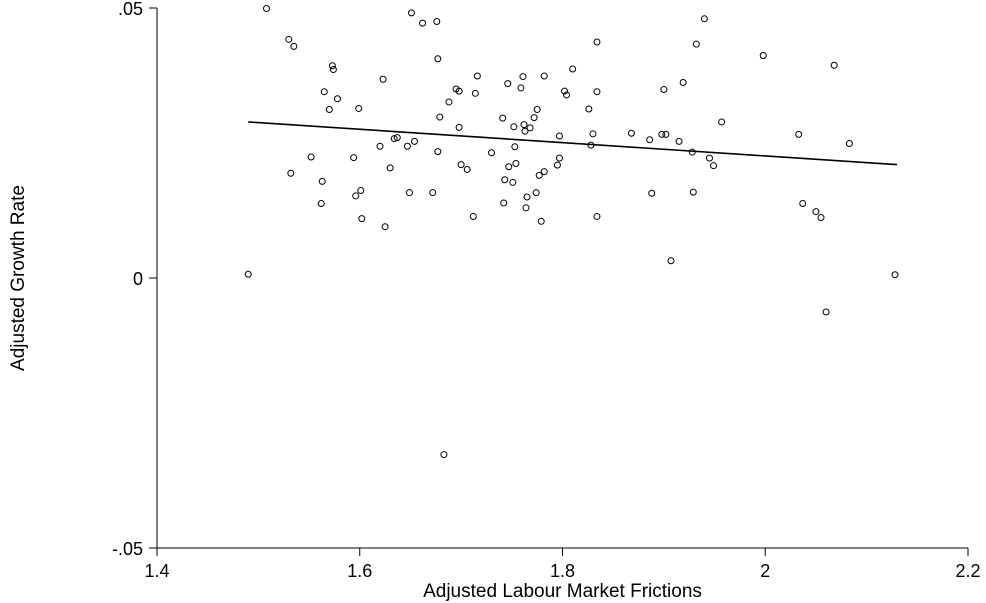 The height and width of the screenshot is (603, 986). What do you see at coordinates (138, 279) in the screenshot?
I see `y-tick-label: 0` at bounding box center [138, 279].